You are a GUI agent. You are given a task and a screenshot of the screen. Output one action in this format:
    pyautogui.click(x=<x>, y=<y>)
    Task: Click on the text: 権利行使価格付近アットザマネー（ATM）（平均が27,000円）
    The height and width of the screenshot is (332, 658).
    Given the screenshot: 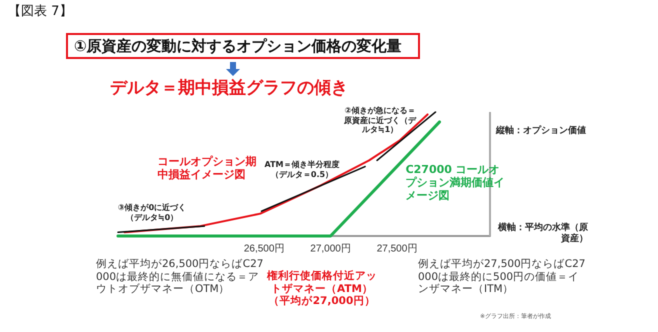 What is the action you would take?
    pyautogui.click(x=322, y=289)
    